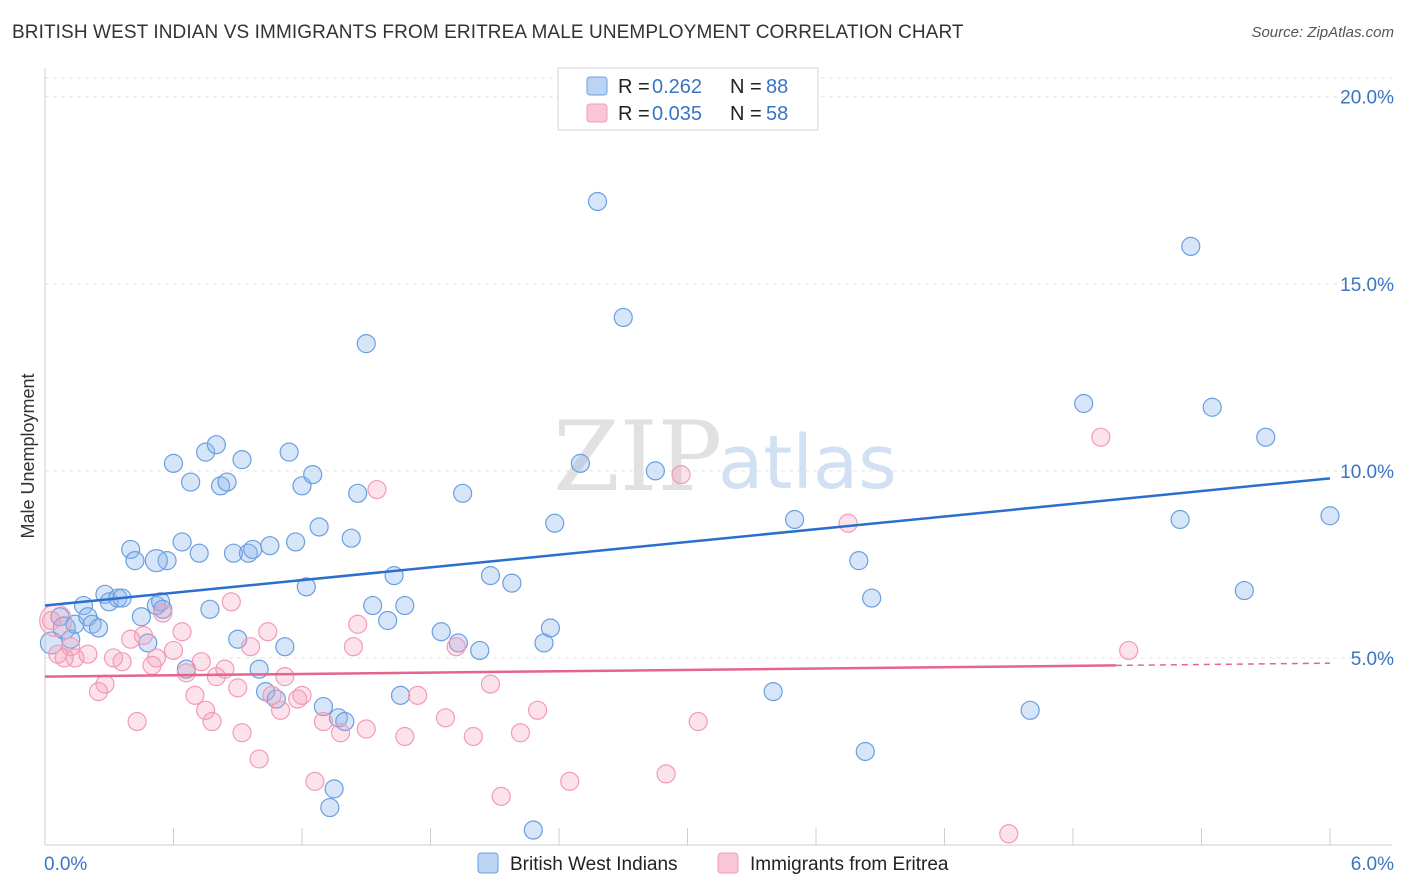  What do you see at coordinates (28, 455) in the screenshot?
I see `y-axis-label: Male Unemployment` at bounding box center [28, 455].